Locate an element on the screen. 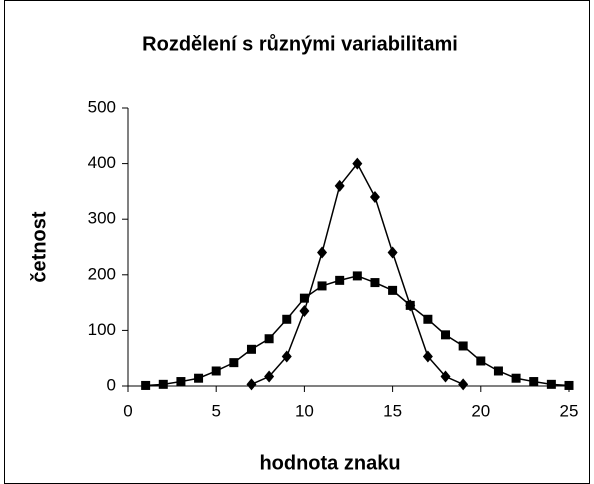  y-axis-label: četnost is located at coordinates (39, 246).